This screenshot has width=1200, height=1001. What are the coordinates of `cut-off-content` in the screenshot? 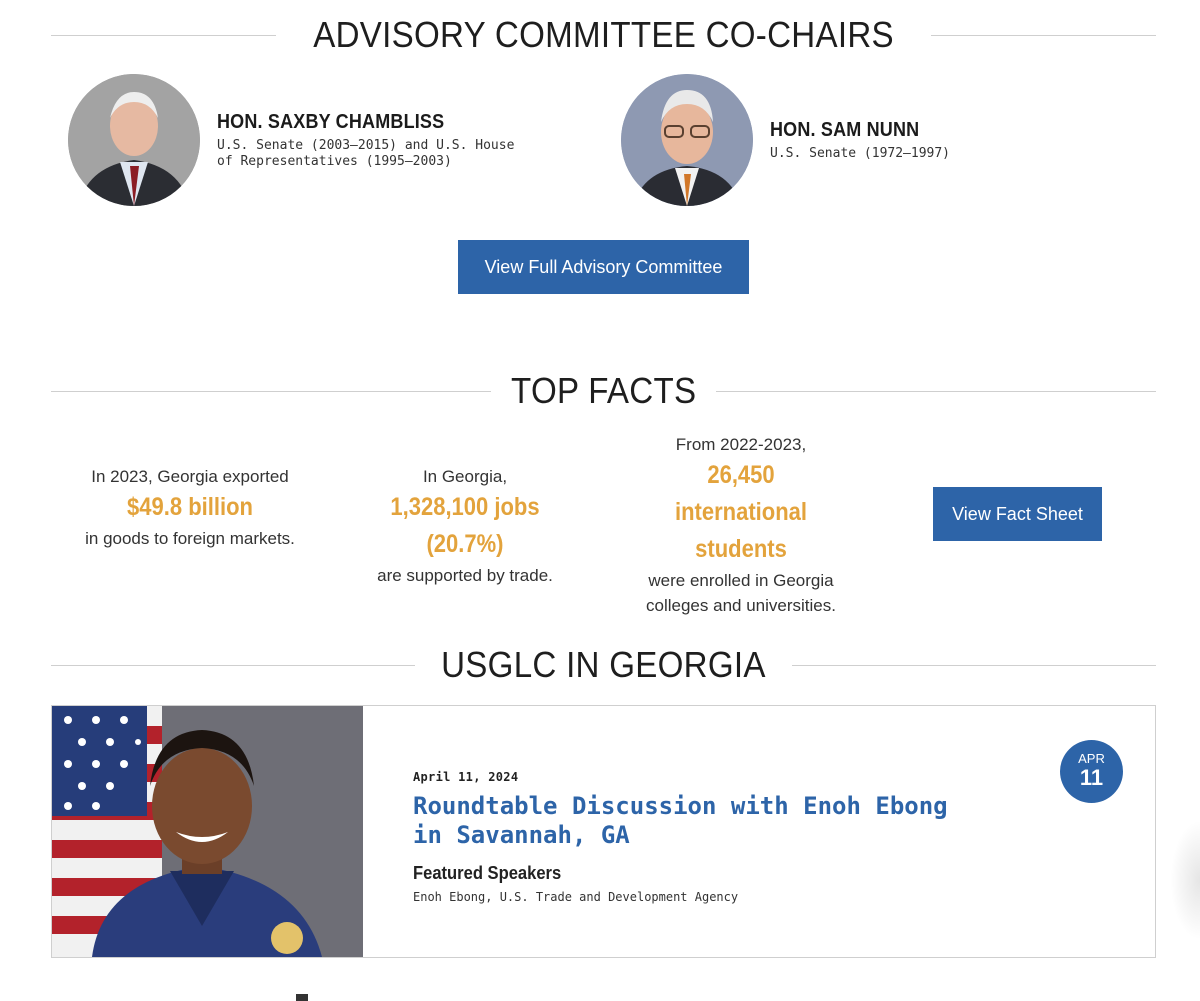 It's located at (302, 997).